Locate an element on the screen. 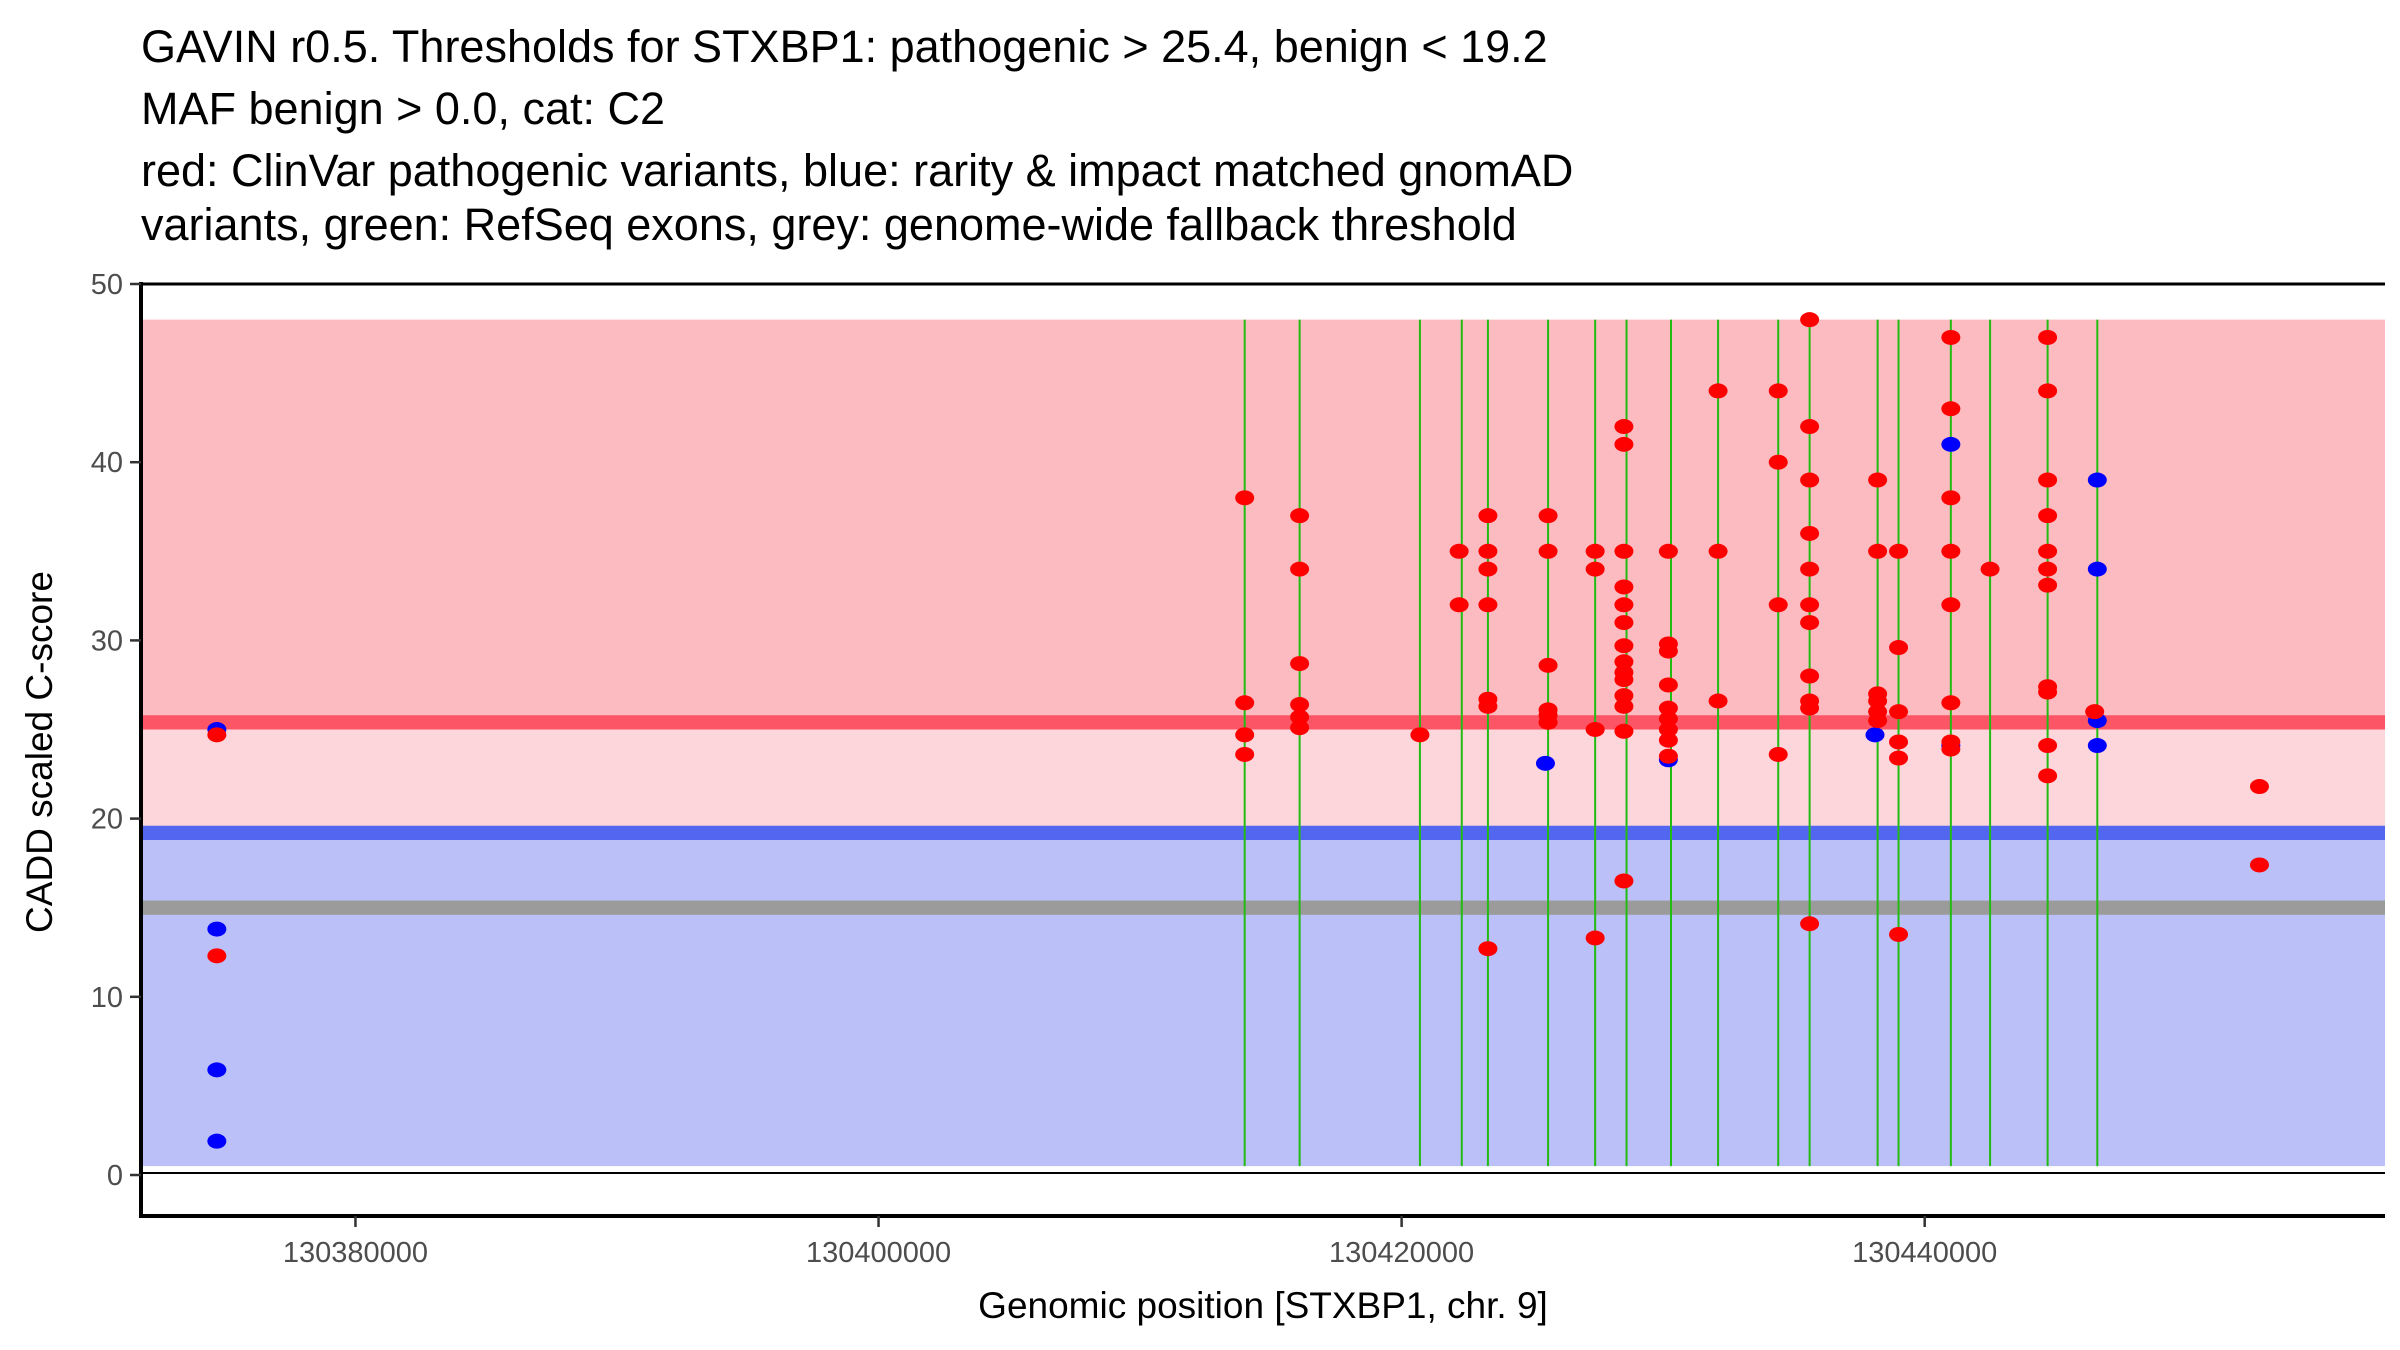 The width and height of the screenshot is (2400, 1350). title-line-2: MAF benign > 0.0, cat: C2 is located at coordinates (403, 108).